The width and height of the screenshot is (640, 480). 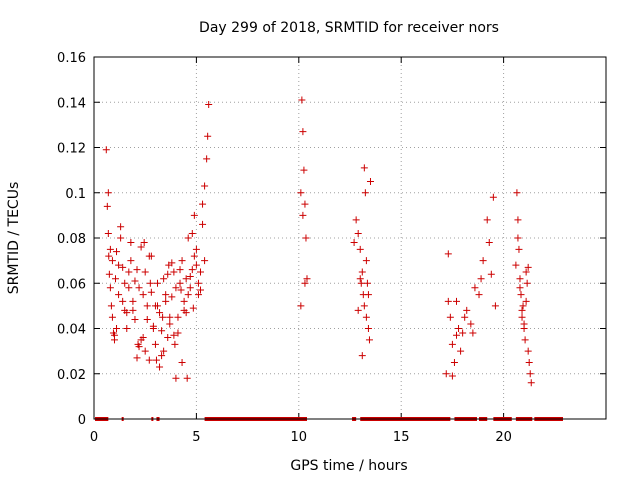 I want to click on y-tick-label: 0.12, so click(x=71, y=149).